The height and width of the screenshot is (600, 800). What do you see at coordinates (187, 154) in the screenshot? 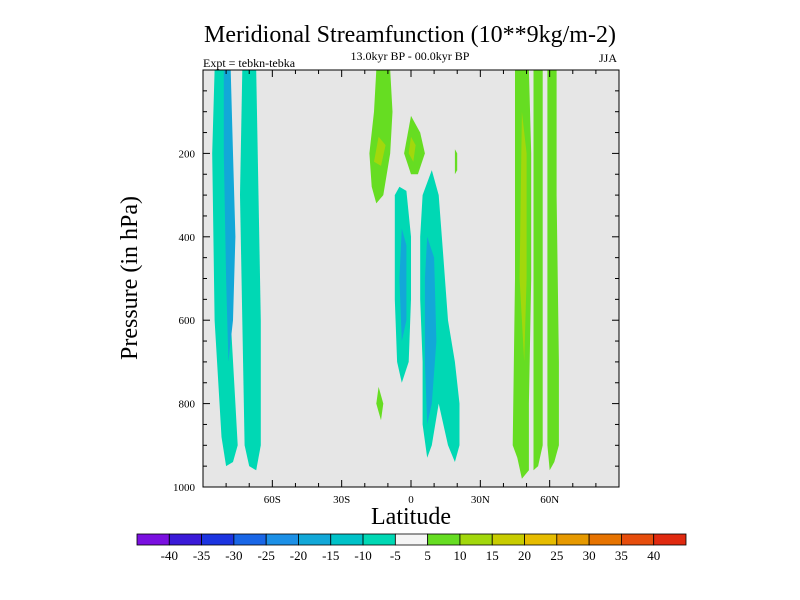
I see `y-tick-label: 200` at bounding box center [187, 154].